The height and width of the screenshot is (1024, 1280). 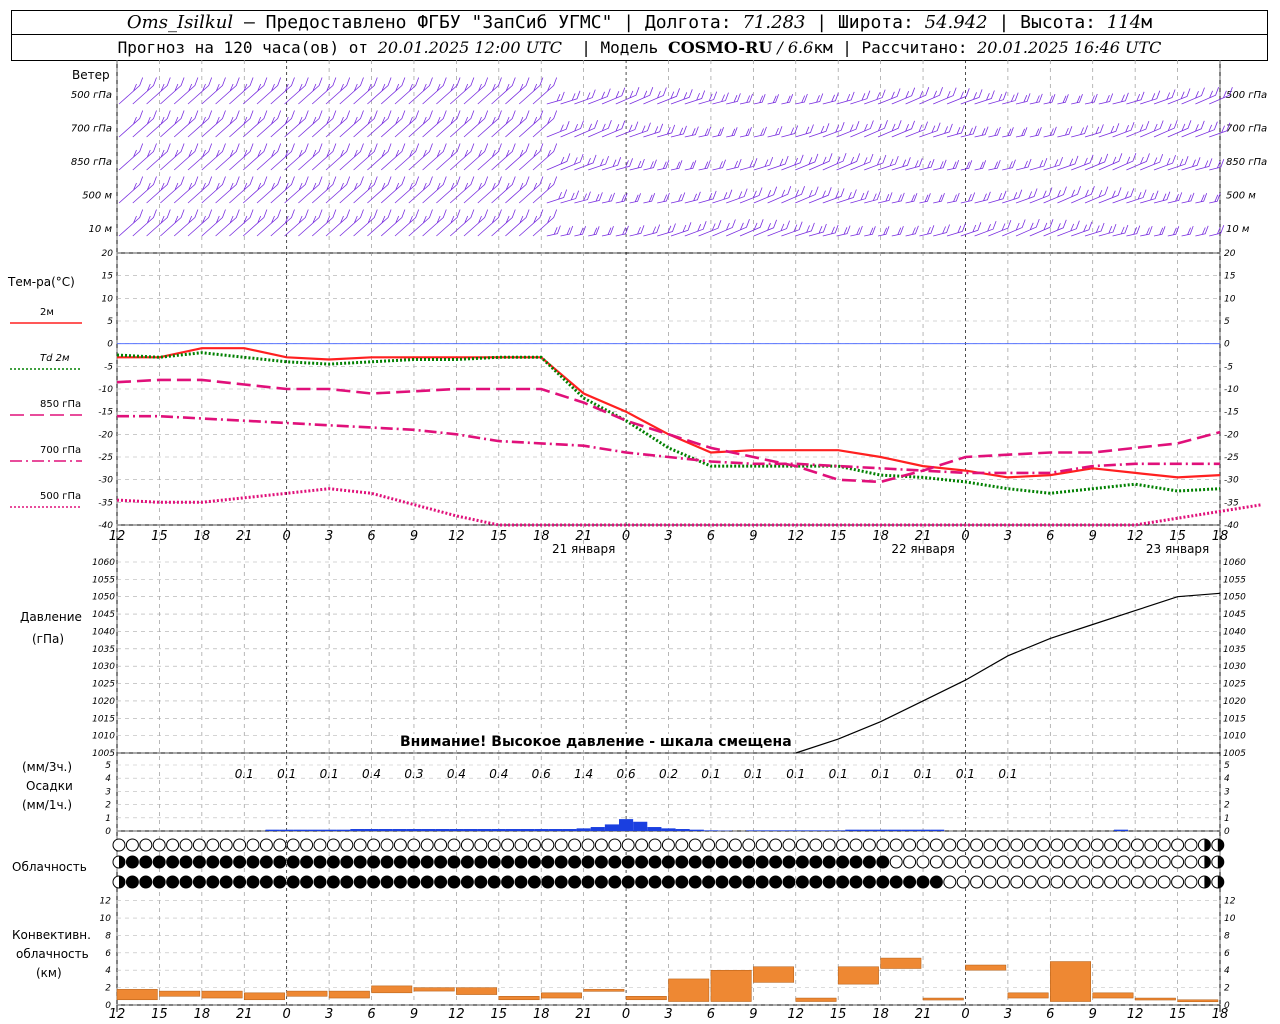 What do you see at coordinates (1241, 196) in the screenshot?
I see `wind-level-right: 500 м` at bounding box center [1241, 196].